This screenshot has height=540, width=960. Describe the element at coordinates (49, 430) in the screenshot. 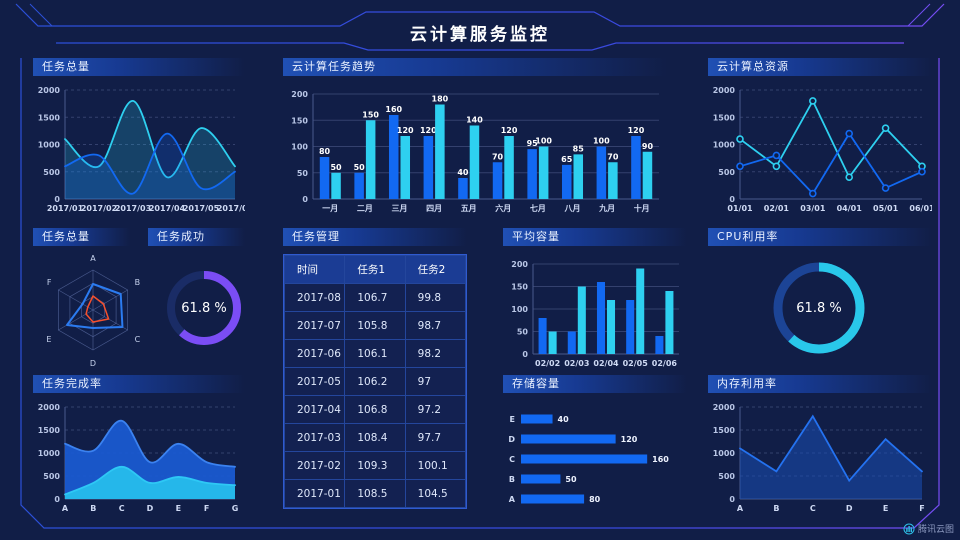

I see `svg-text: 1500` at that location.